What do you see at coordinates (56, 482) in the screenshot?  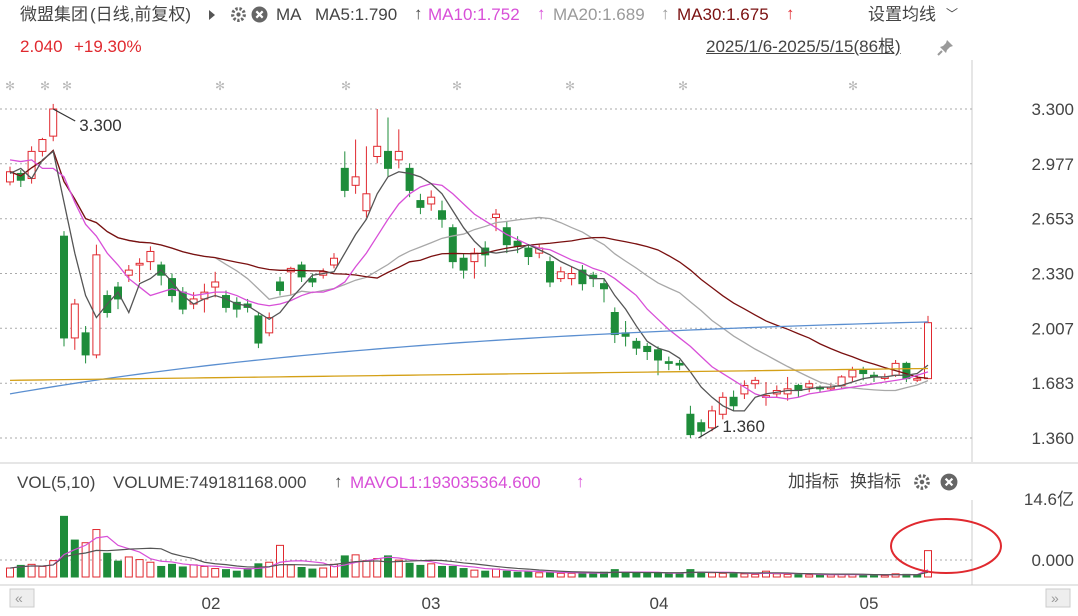 I see `vol-label: VOL(5,10)` at bounding box center [56, 482].